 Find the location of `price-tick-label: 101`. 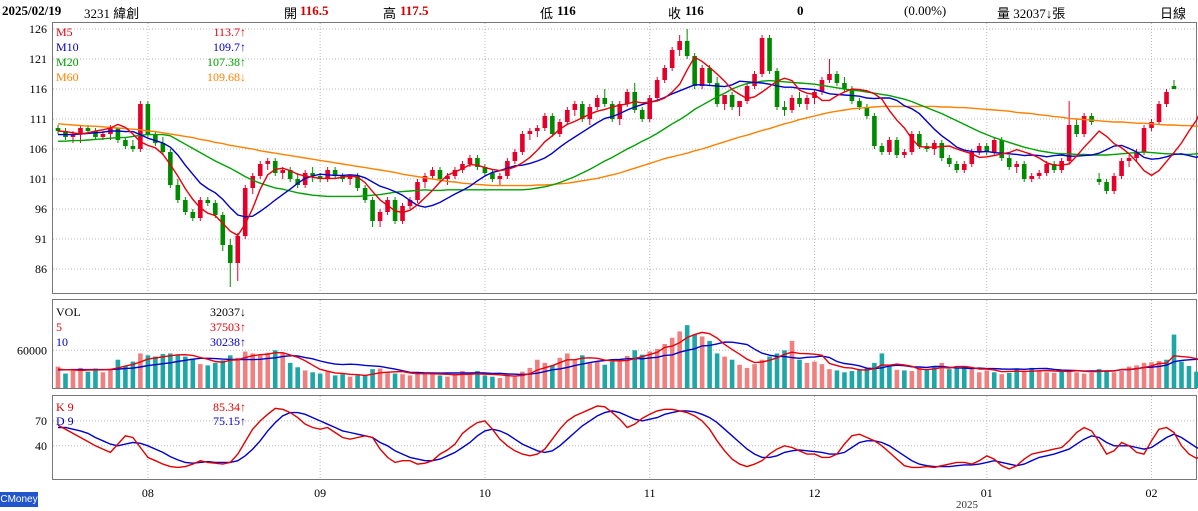

price-tick-label: 101 is located at coordinates (38, 179).